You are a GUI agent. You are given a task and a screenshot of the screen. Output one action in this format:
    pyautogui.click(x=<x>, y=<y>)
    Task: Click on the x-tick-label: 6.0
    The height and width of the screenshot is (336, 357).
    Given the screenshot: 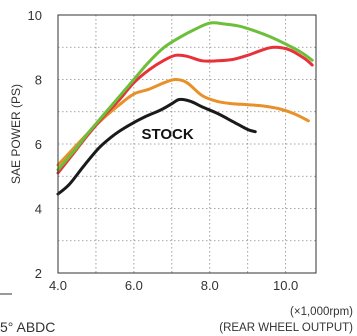 What is the action you would take?
    pyautogui.click(x=134, y=285)
    